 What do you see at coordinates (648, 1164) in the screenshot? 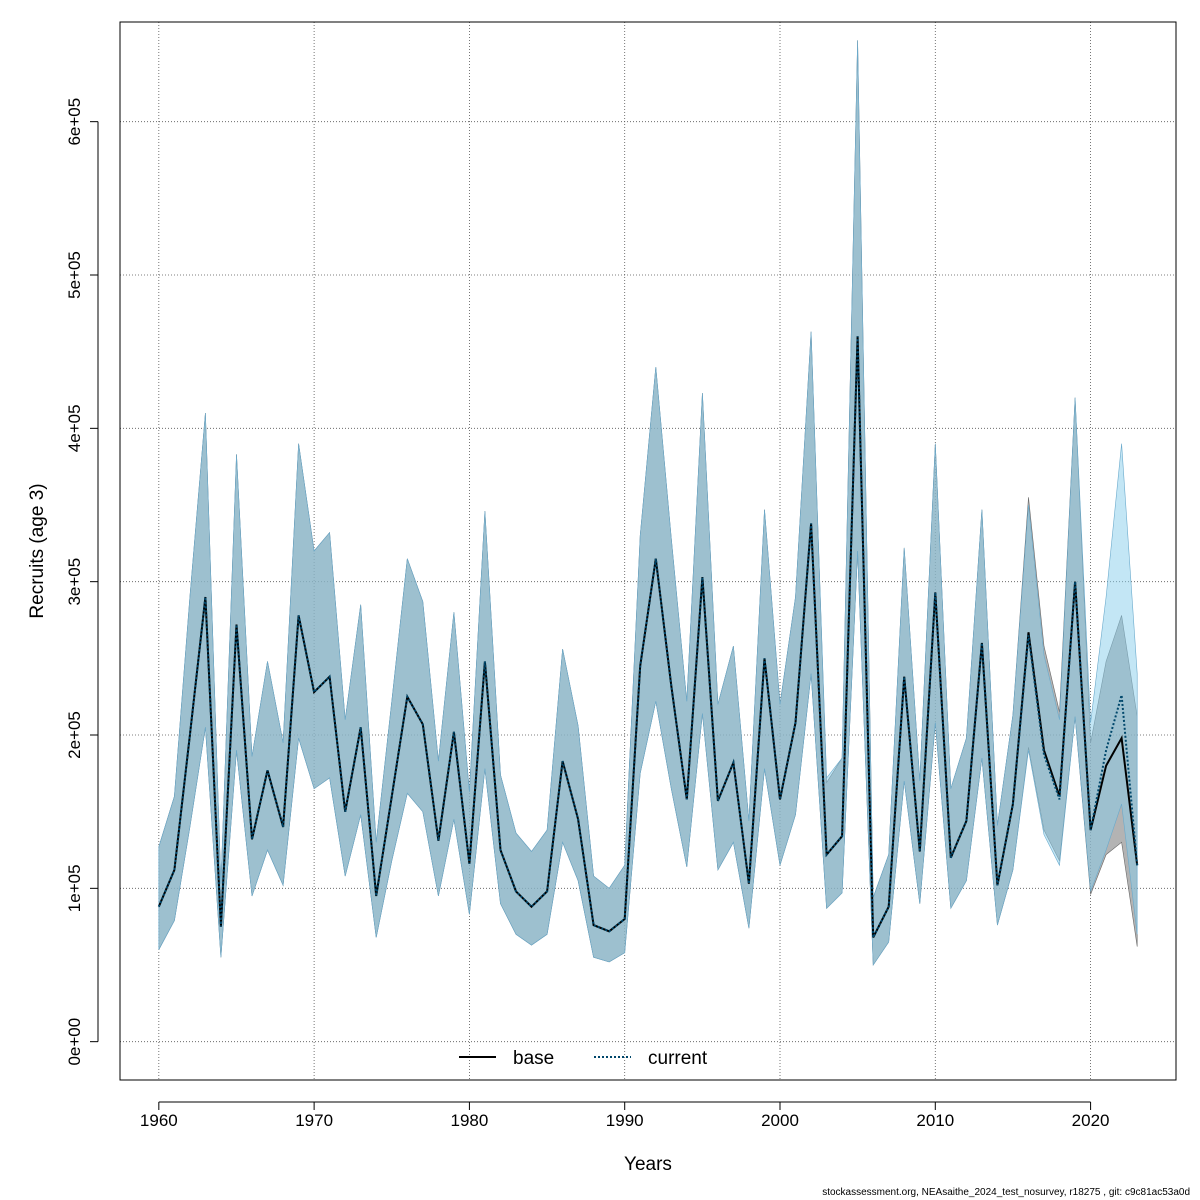
I see `x-axis-label: Years` at bounding box center [648, 1164].